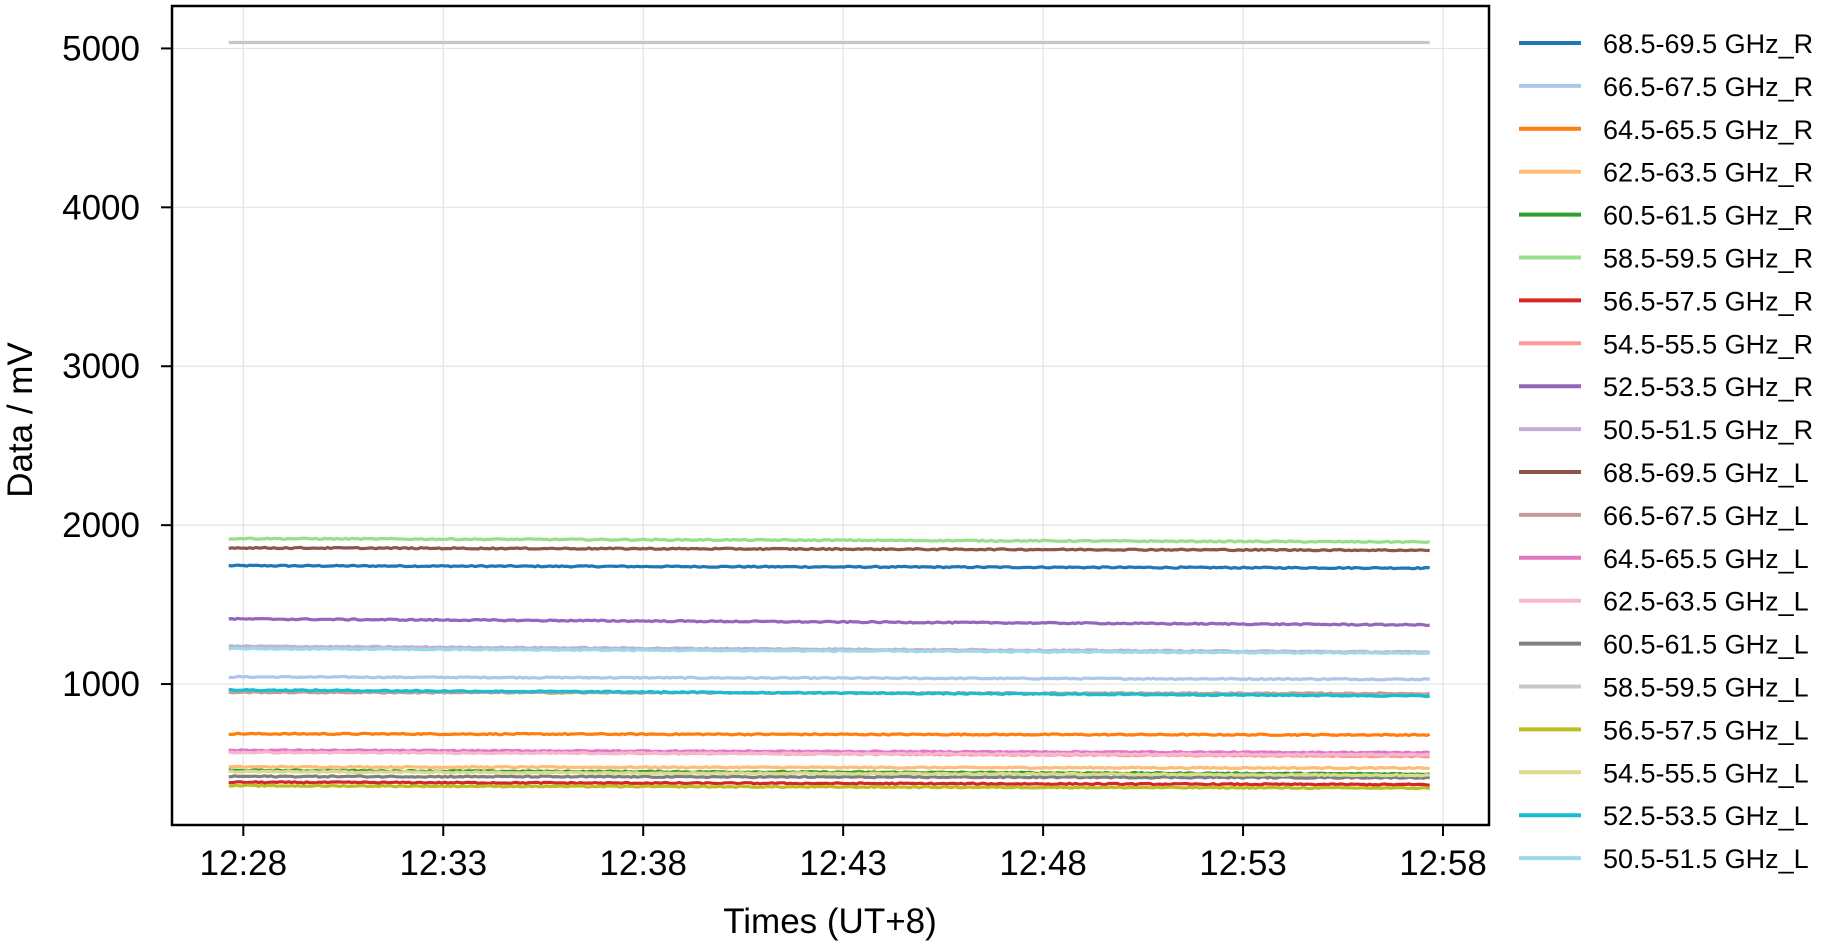 The height and width of the screenshot is (941, 1847). What do you see at coordinates (1243, 863) in the screenshot?
I see `x-tick-label: 12:53` at bounding box center [1243, 863].